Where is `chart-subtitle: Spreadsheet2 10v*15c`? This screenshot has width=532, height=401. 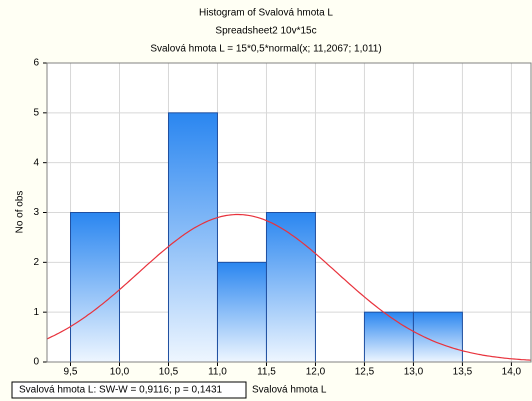 chart-subtitle: Spreadsheet2 10v*15c is located at coordinates (265, 31).